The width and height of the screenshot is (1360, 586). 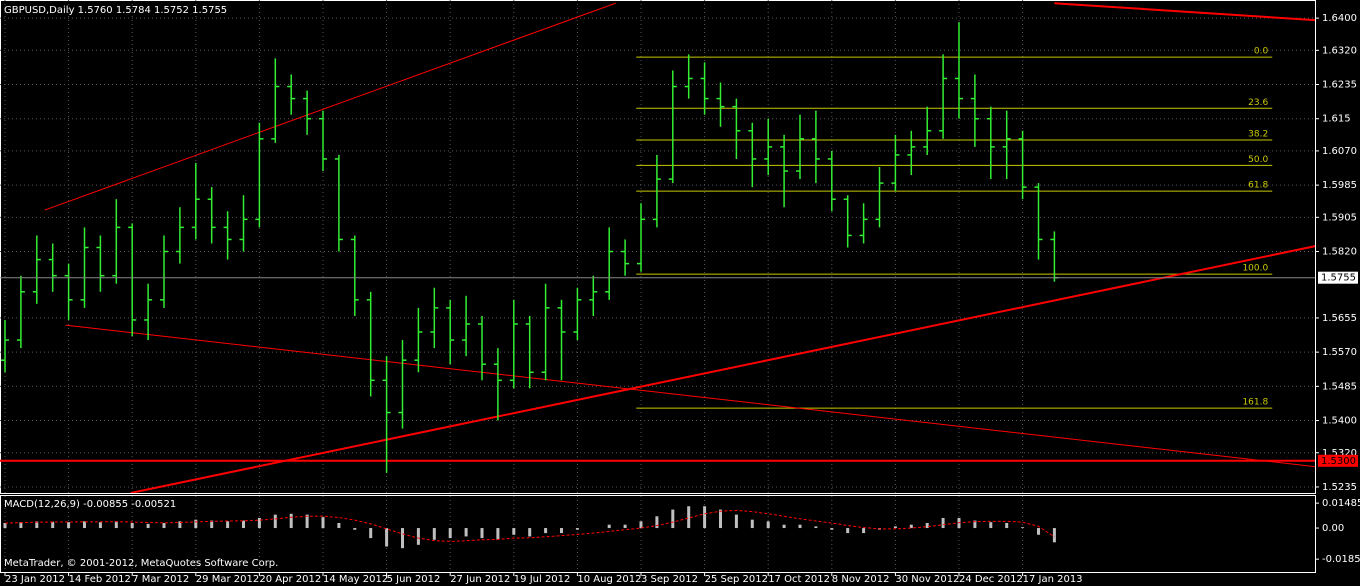 I want to click on current-price-box, so click(x=1338, y=277).